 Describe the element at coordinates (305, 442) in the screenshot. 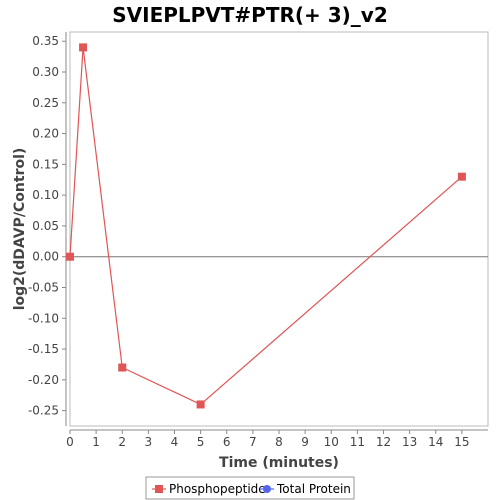

I see `x-tick-label: 9` at that location.